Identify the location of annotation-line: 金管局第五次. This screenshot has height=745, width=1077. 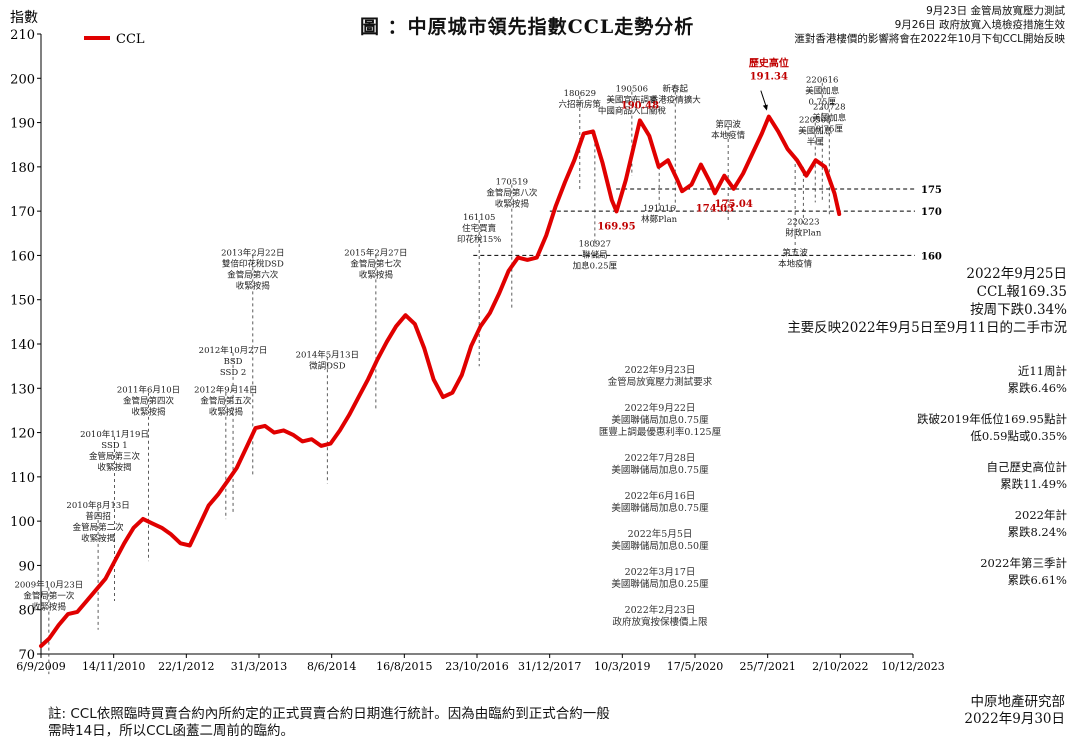
(226, 401).